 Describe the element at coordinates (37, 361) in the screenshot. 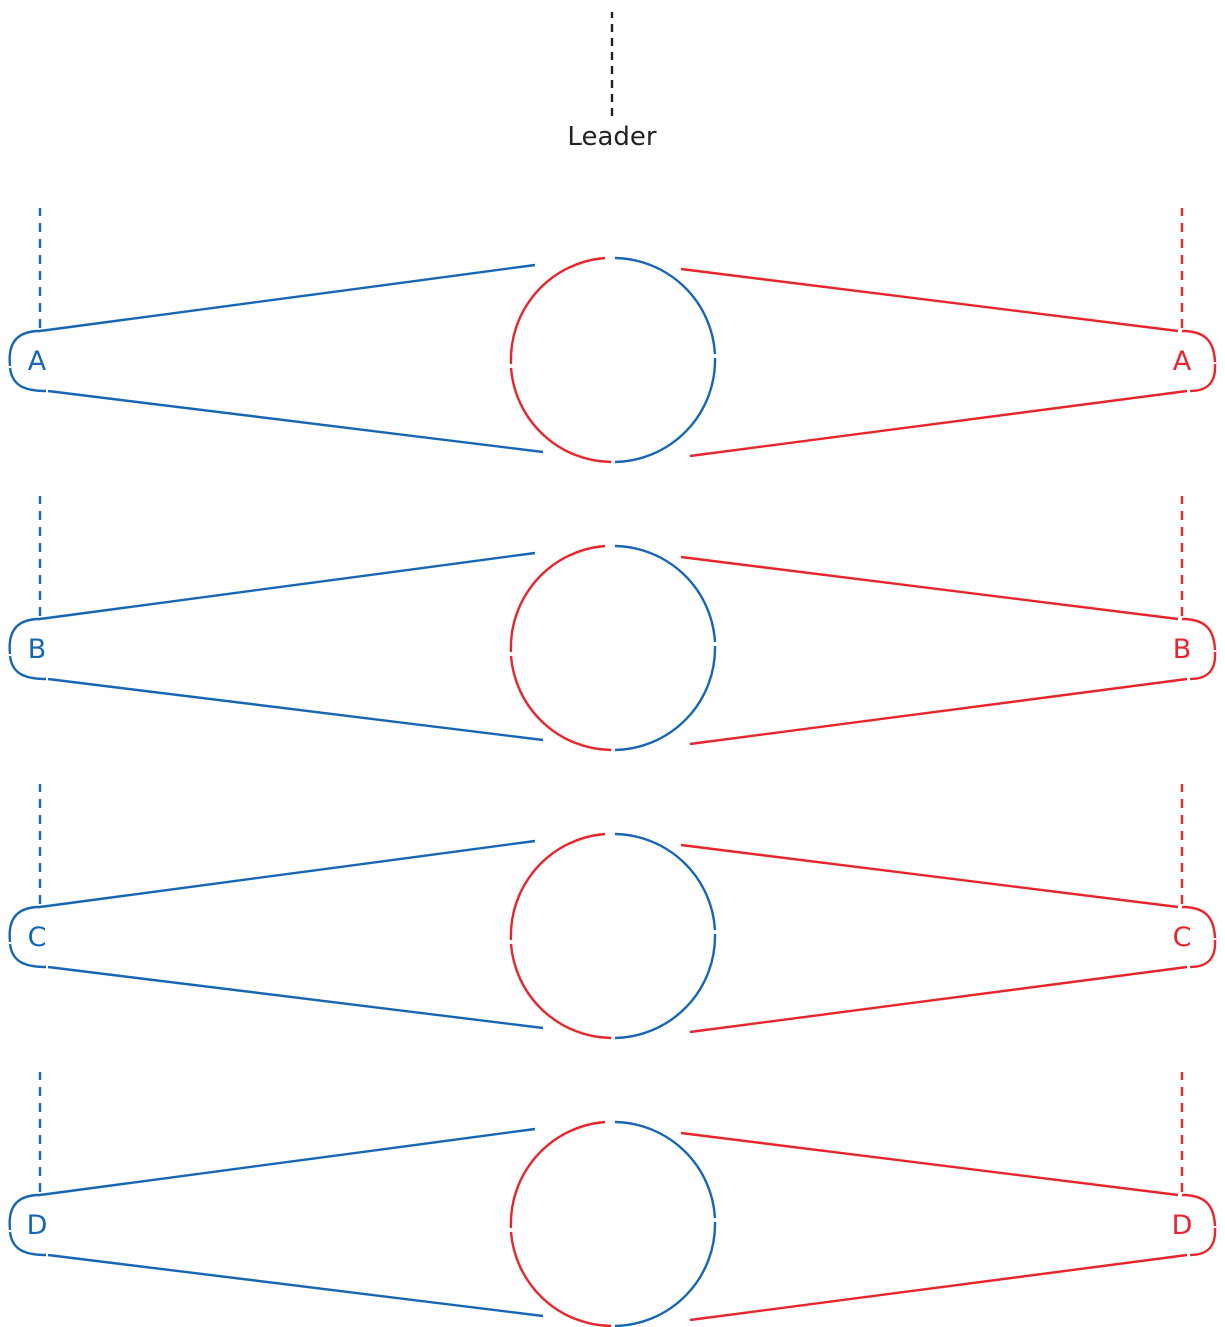

I see `left-node-label: A` at that location.